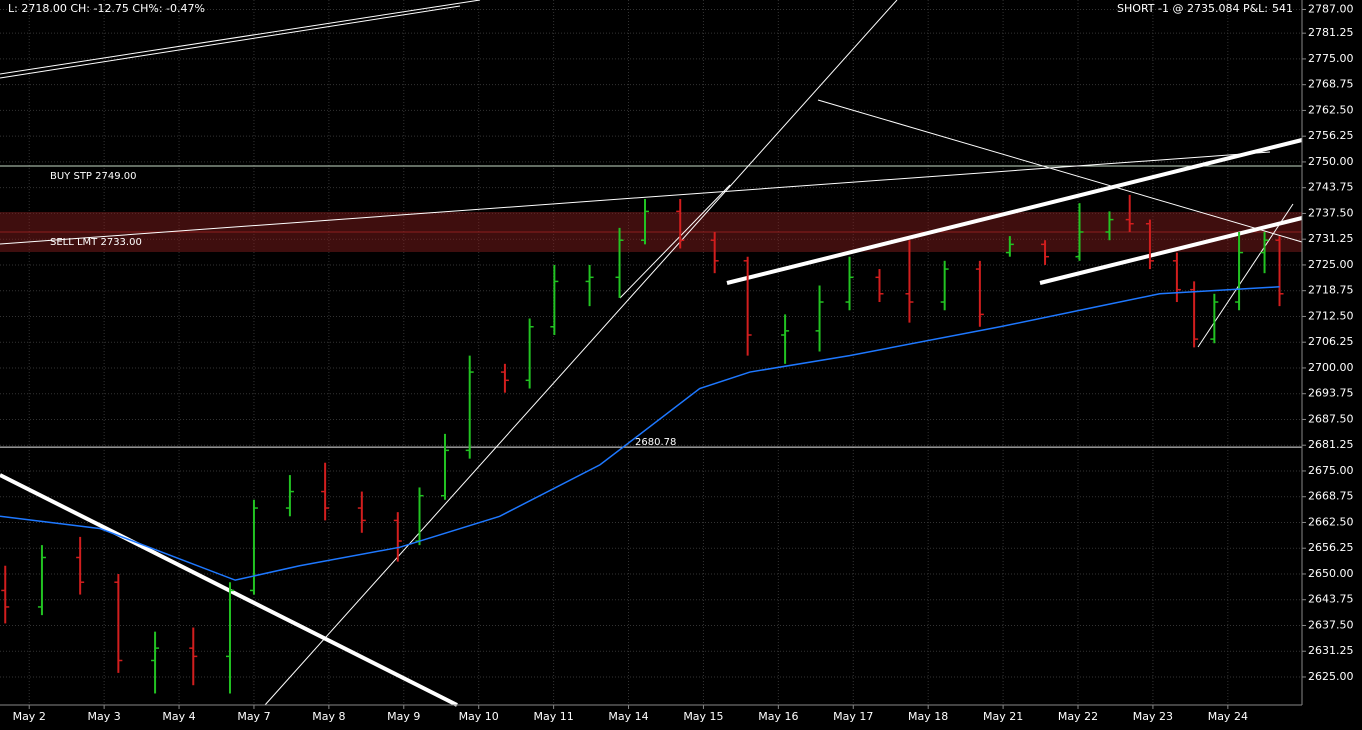 The height and width of the screenshot is (730, 1362). Describe the element at coordinates (553, 716) in the screenshot. I see `x-tick-label: May 11` at that location.